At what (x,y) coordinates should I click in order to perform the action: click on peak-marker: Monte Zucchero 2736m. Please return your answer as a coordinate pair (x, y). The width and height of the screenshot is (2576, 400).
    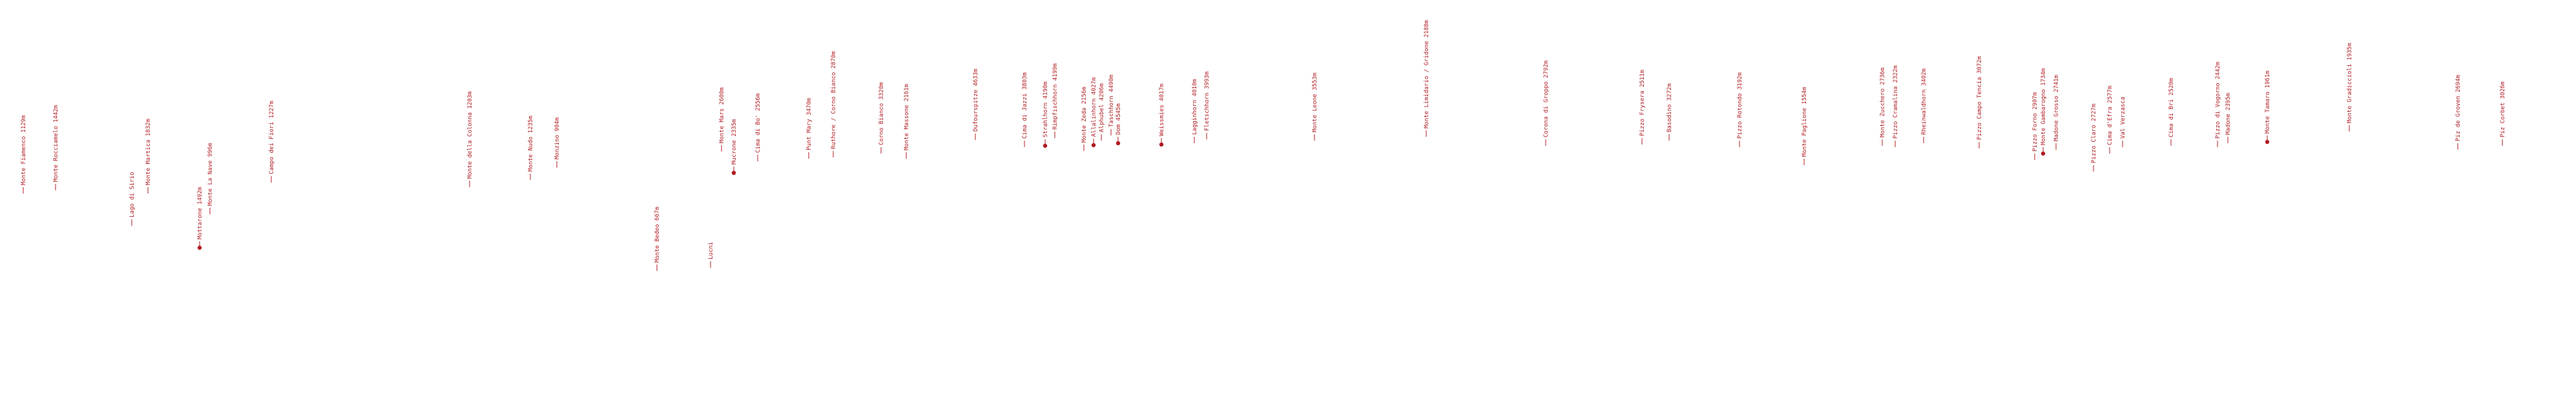
    Looking at the image, I should click on (1883, 107).